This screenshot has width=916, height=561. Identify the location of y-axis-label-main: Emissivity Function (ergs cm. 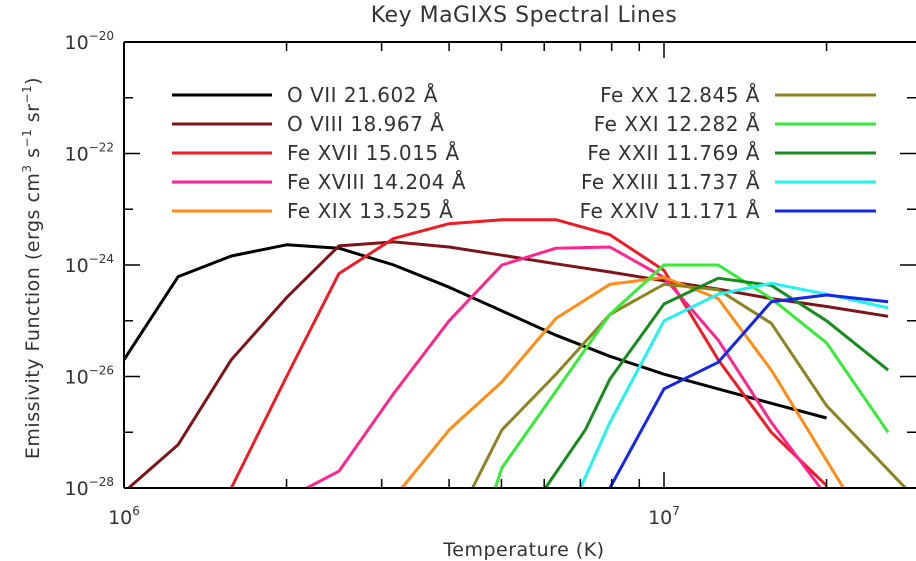
(33, 316).